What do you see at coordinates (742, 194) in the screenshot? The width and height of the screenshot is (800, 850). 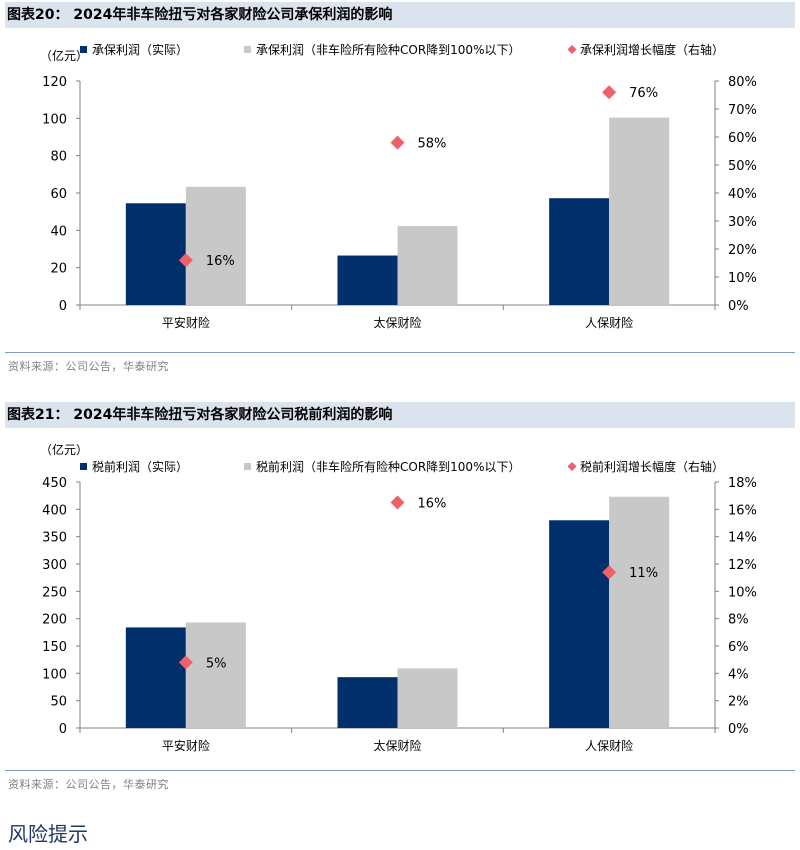 I see `right-tick-label: 40%` at bounding box center [742, 194].